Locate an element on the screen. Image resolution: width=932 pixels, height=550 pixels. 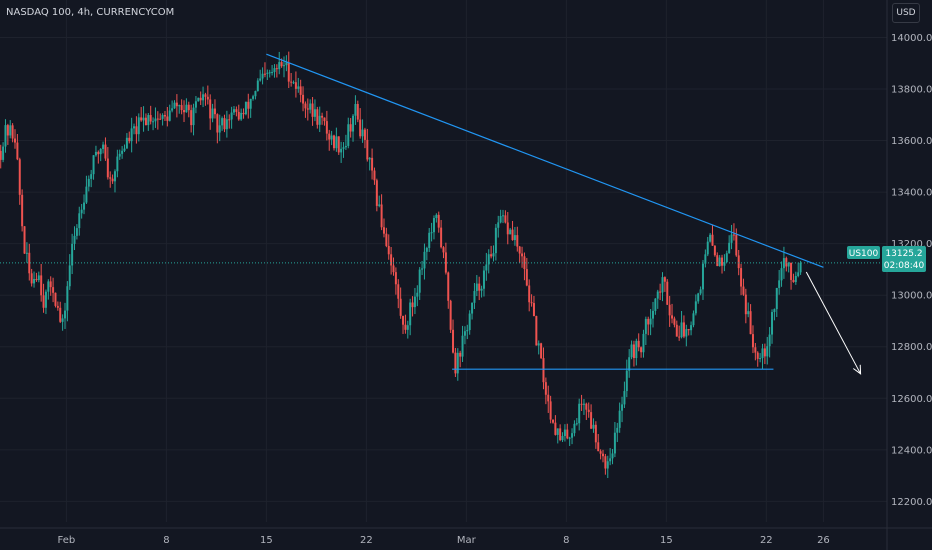
last-price-tag is located at coordinates (904, 259).